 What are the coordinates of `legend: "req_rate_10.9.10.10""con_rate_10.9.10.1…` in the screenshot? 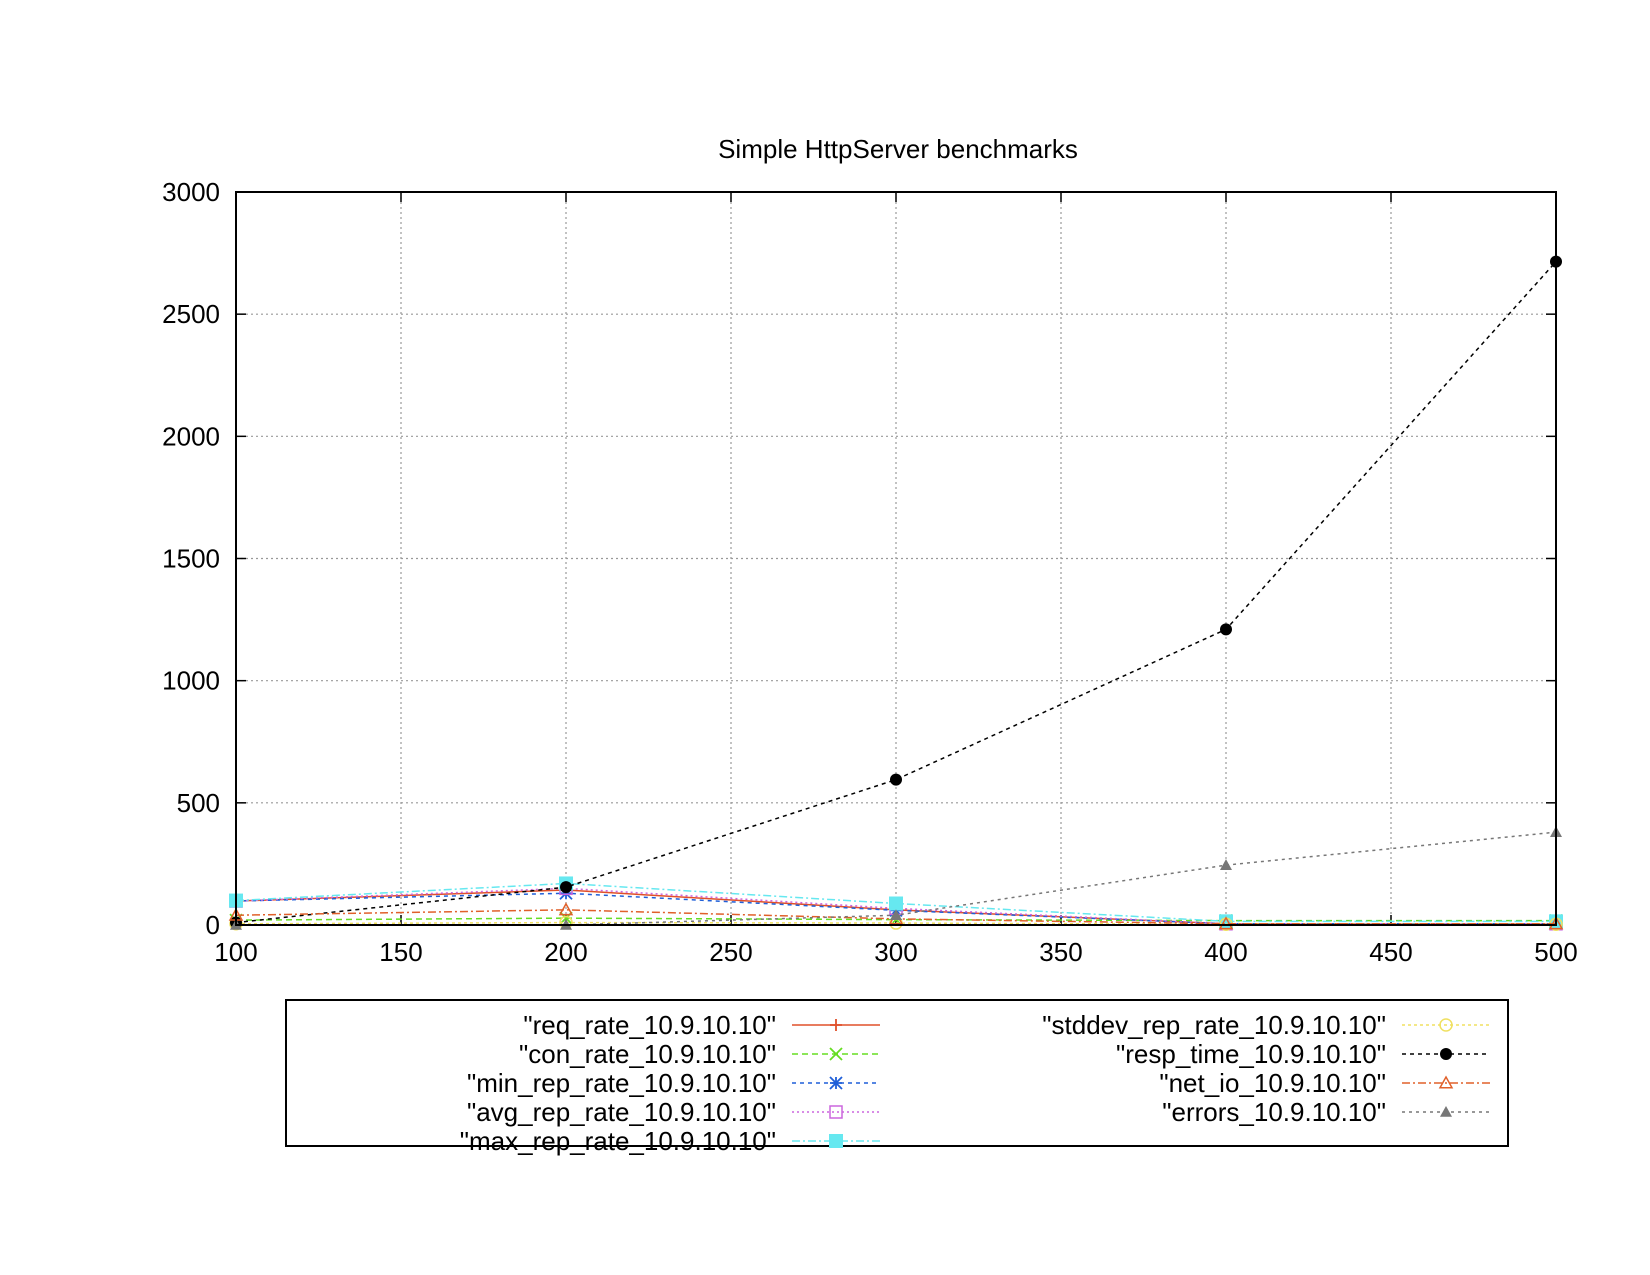 It's located at (897, 1077).